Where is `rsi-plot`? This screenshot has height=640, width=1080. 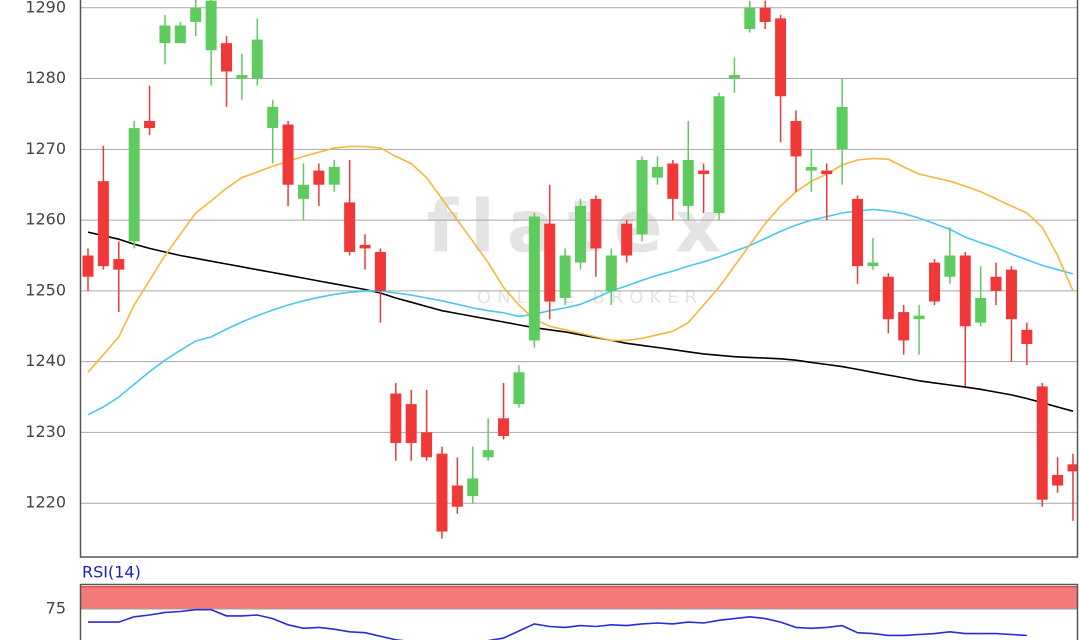 rsi-plot is located at coordinates (579, 613).